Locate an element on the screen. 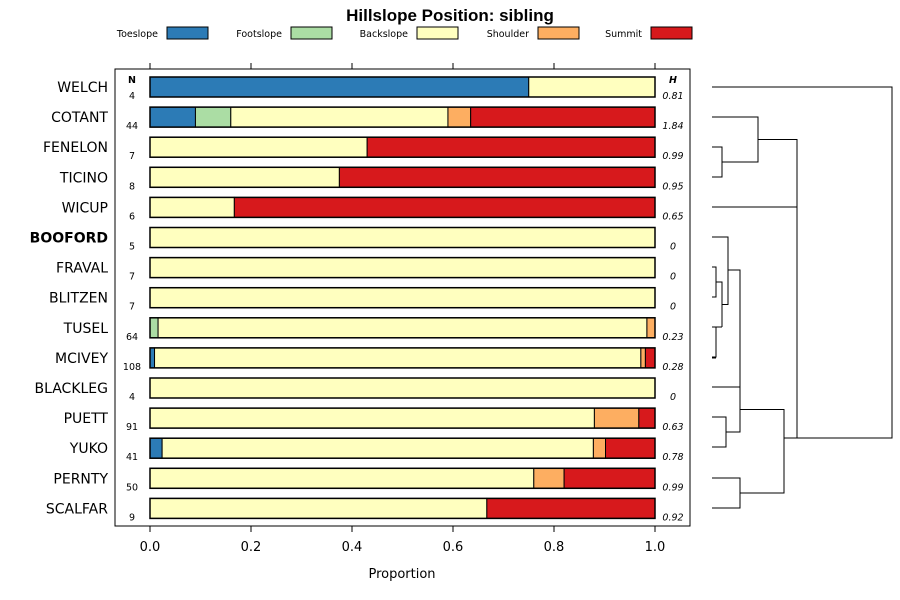 The height and width of the screenshot is (600, 900). row-n: 91 is located at coordinates (132, 427).